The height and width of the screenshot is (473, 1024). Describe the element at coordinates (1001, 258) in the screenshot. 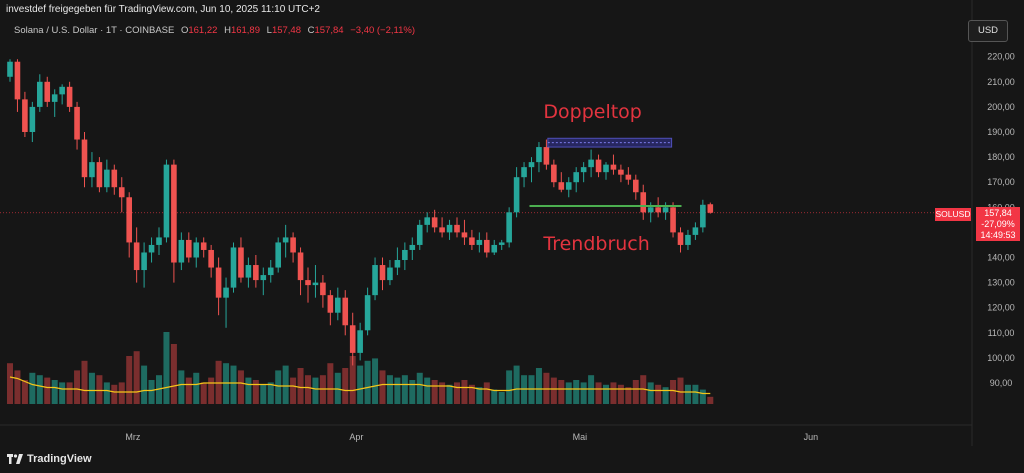

I see `price-tick-label: 140,00` at that location.